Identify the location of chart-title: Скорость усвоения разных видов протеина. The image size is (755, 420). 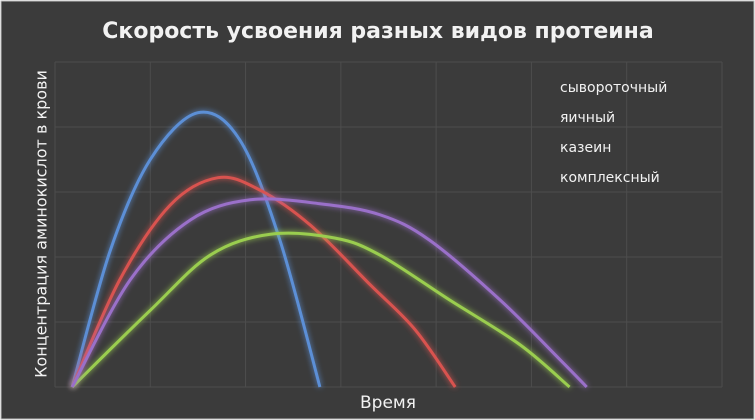
(377, 31).